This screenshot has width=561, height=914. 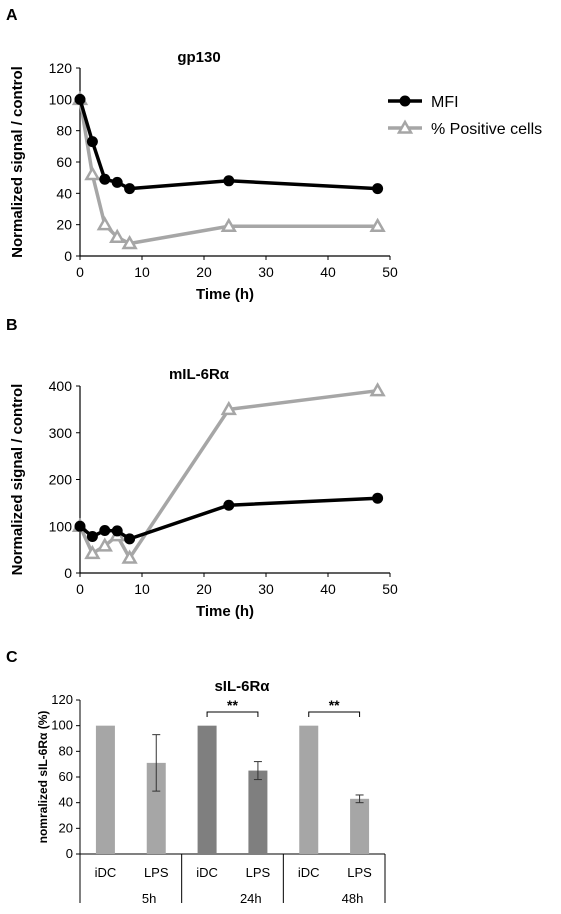 What do you see at coordinates (61, 433) in the screenshot?
I see `y-tick-label: 300` at bounding box center [61, 433].